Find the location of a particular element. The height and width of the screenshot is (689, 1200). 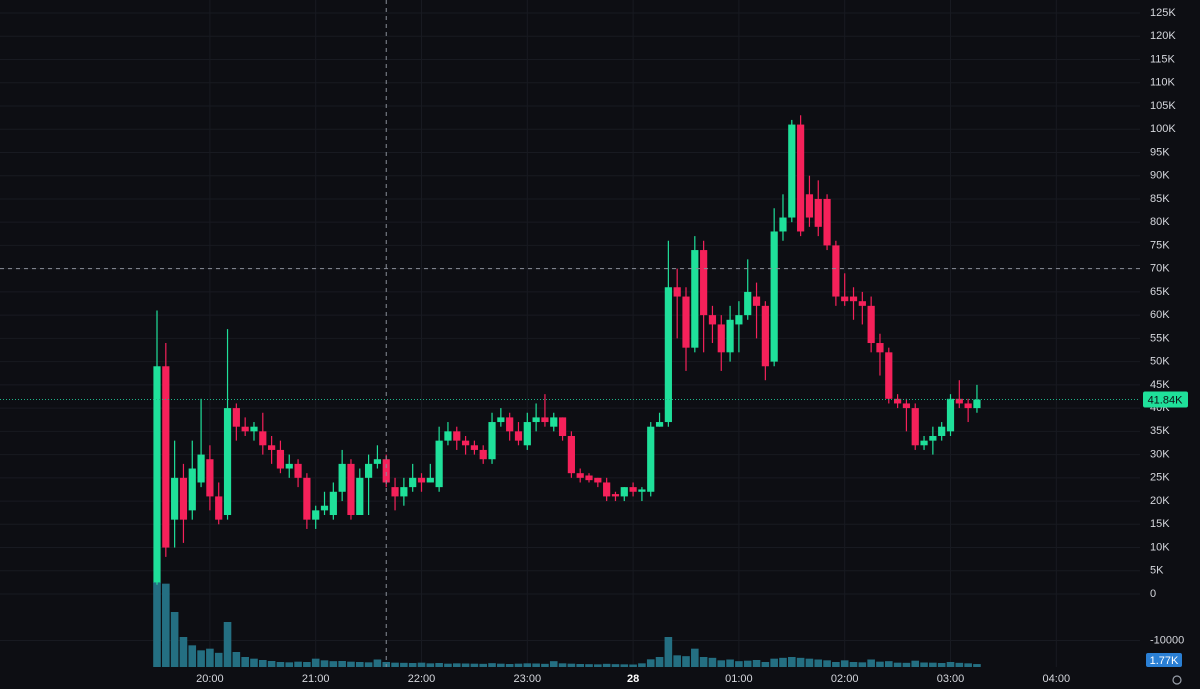

y-tick-label: 30K is located at coordinates (1160, 454).